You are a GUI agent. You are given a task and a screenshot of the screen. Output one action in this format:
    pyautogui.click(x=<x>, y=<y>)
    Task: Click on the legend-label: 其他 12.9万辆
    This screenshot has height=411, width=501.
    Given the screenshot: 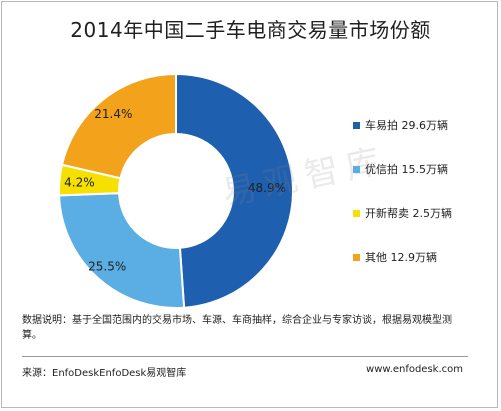 What is the action you would take?
    pyautogui.click(x=401, y=257)
    